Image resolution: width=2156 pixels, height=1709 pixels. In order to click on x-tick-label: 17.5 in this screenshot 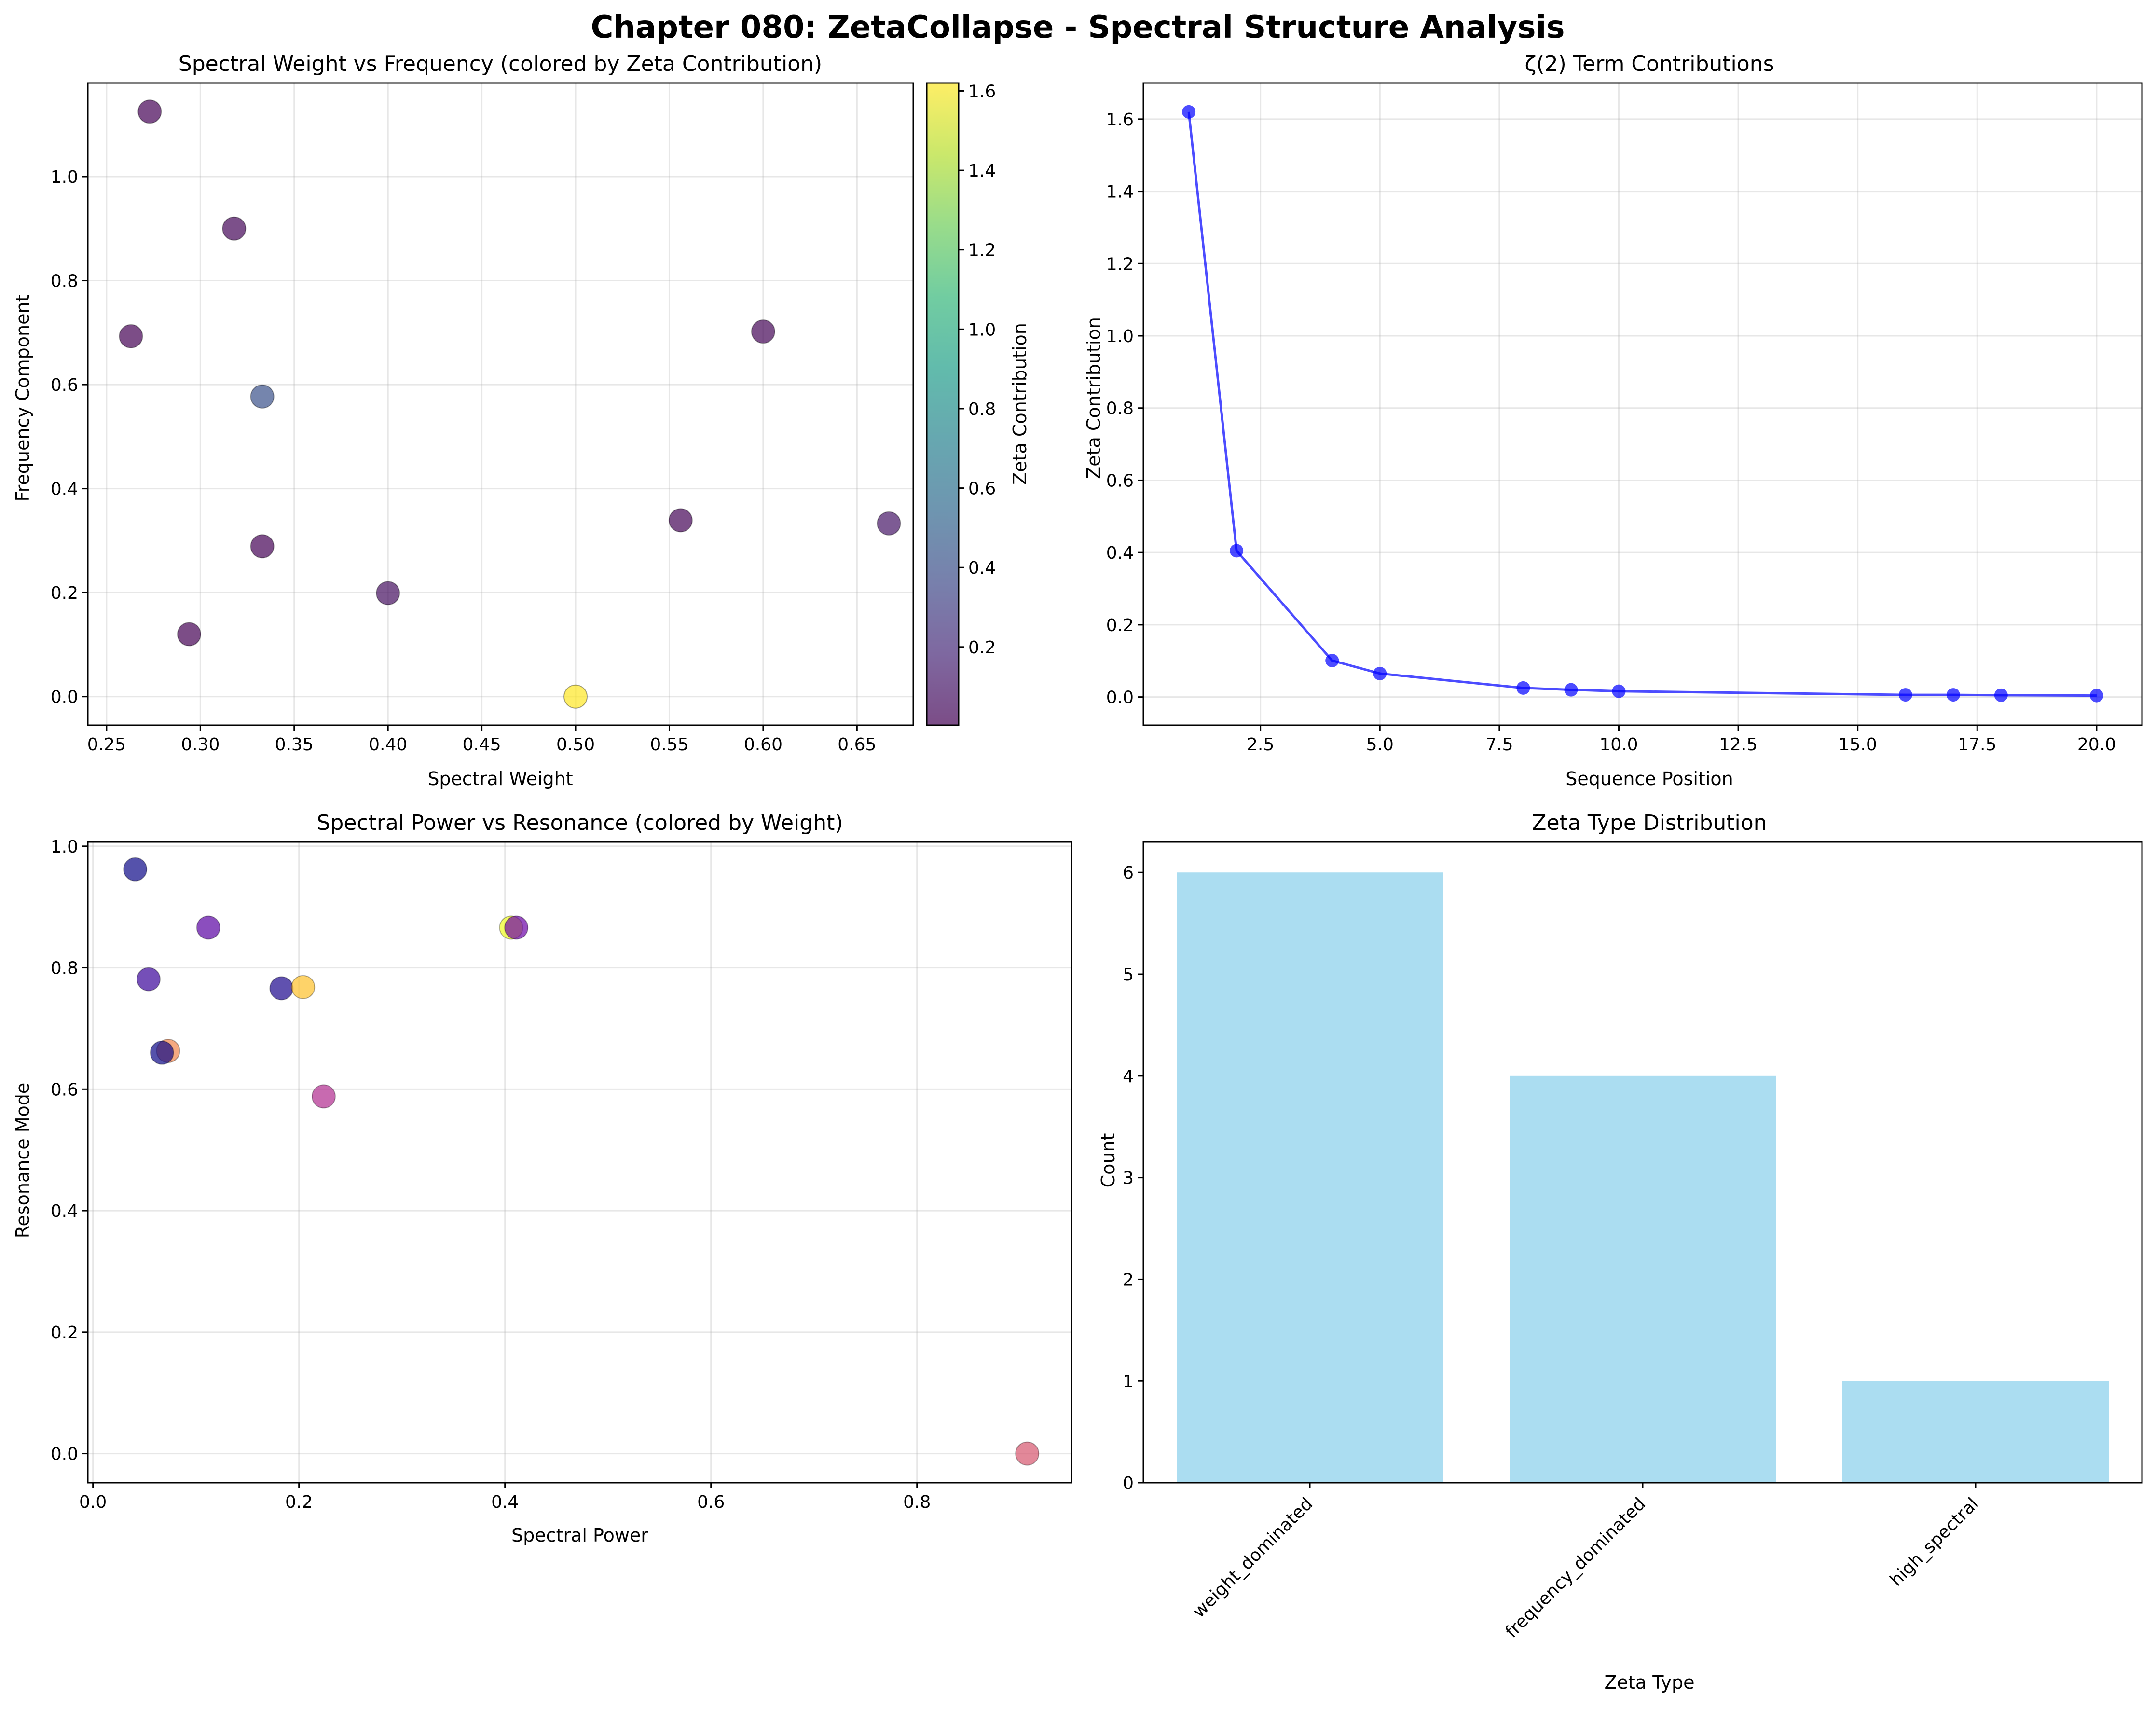, I will do `click(1977, 745)`.